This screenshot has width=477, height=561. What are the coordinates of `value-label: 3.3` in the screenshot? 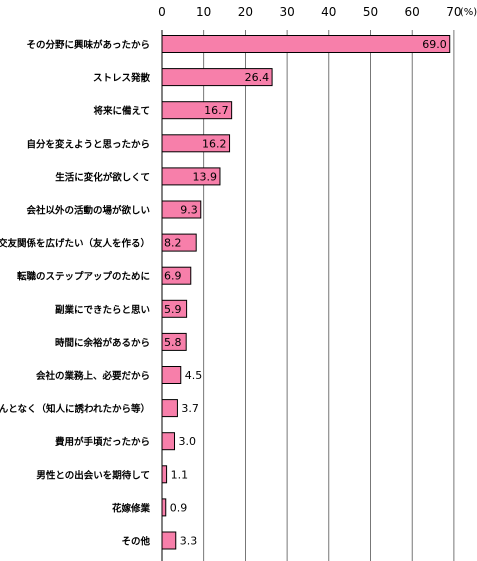 It's located at (189, 541).